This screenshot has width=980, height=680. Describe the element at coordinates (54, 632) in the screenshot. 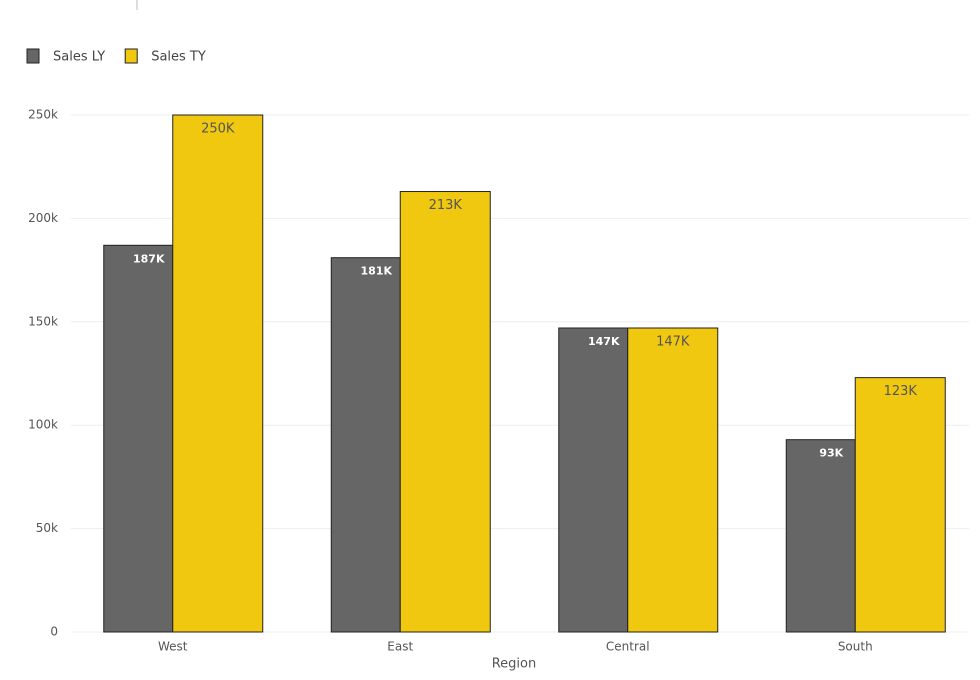

I see `y-tick-label: 0` at that location.